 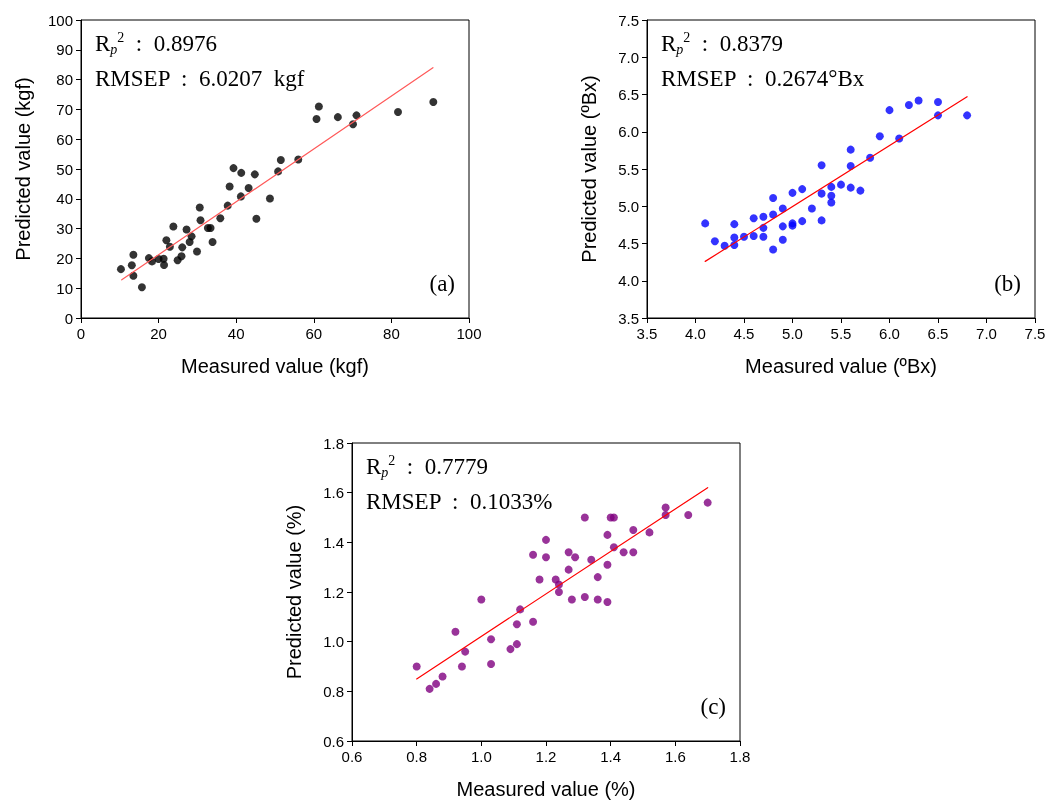 I want to click on x-tick-label: 7.0, so click(x=986, y=333).